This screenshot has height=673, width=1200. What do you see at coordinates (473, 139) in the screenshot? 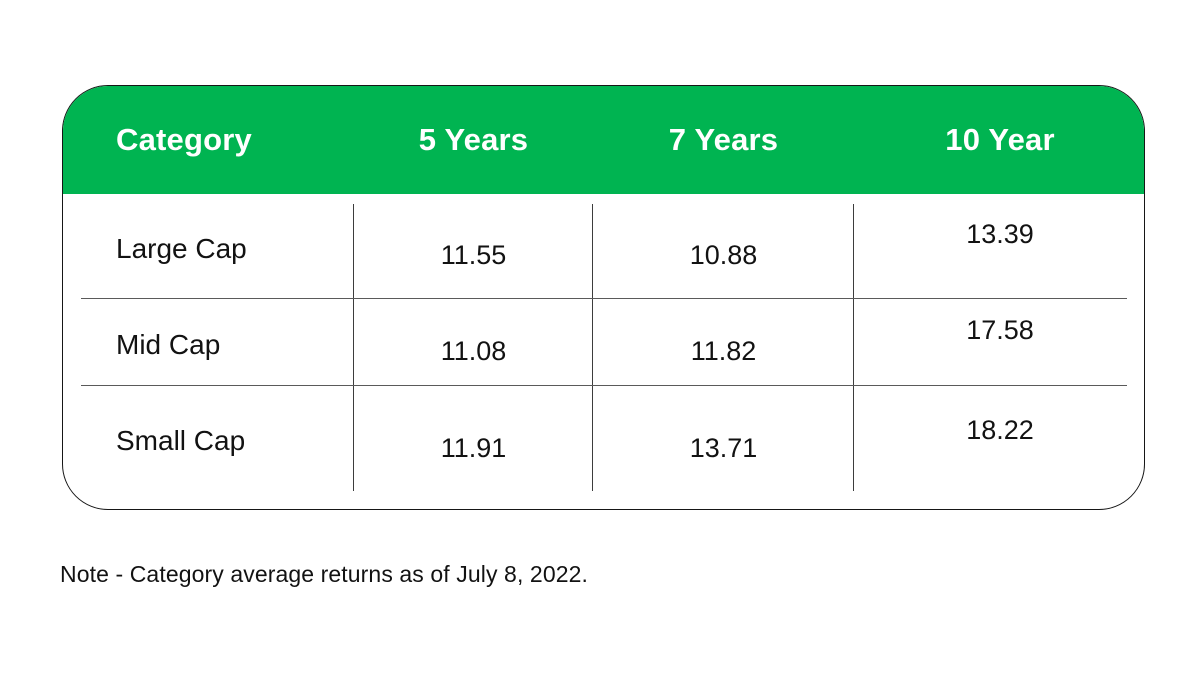
I see `header-5-years: 5 Years` at bounding box center [473, 139].